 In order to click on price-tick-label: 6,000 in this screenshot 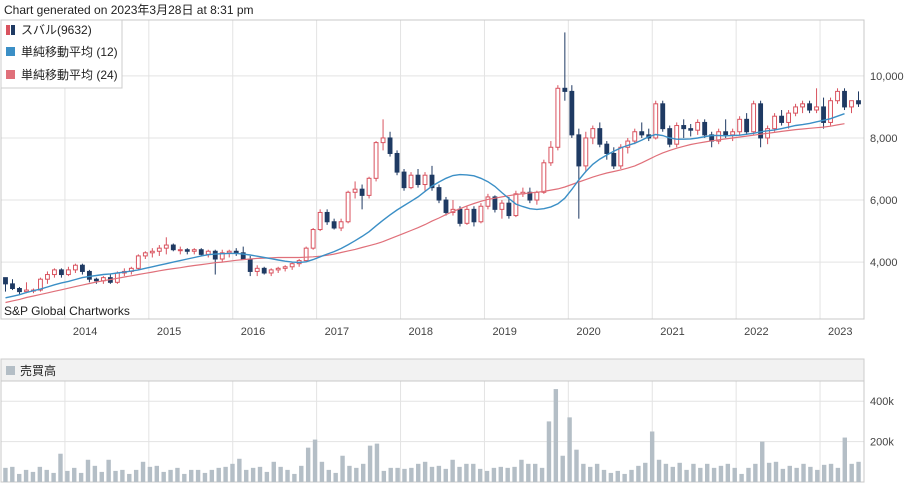, I will do `click(884, 201)`.